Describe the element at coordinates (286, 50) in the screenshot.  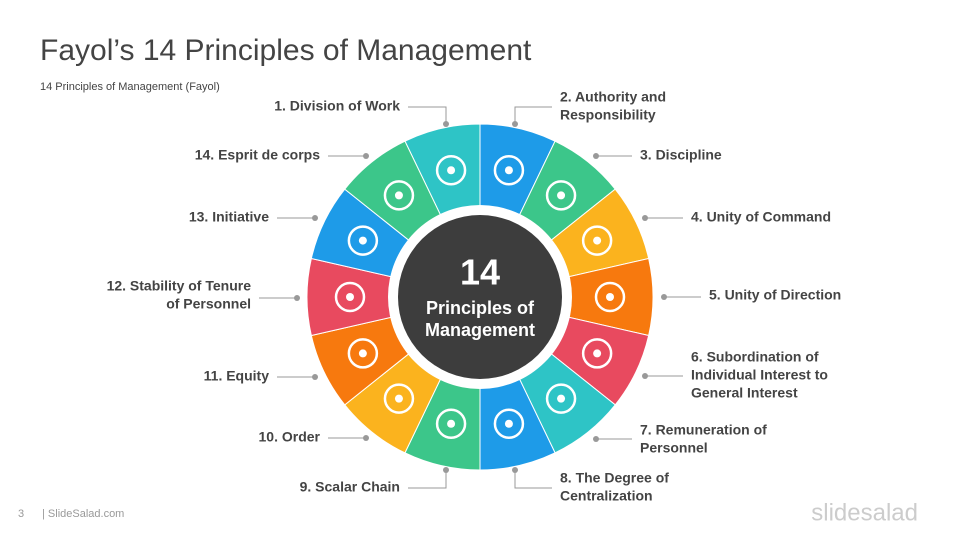
I see `title: Fayol’s 14 Principles of Management` at that location.